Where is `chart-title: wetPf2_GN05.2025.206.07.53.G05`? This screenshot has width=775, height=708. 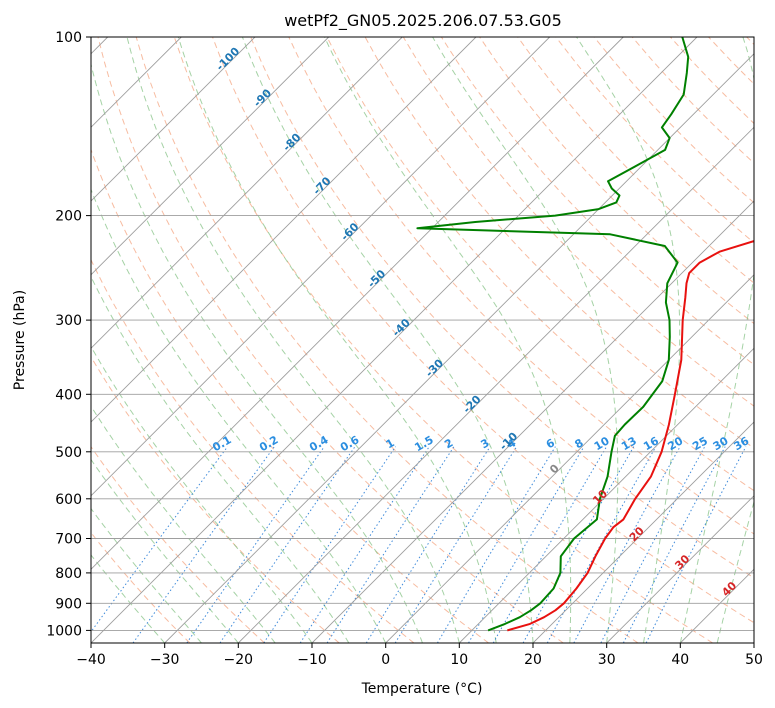
chart-title: wetPf2_GN05.2025.206.07.53.G05 is located at coordinates (423, 21).